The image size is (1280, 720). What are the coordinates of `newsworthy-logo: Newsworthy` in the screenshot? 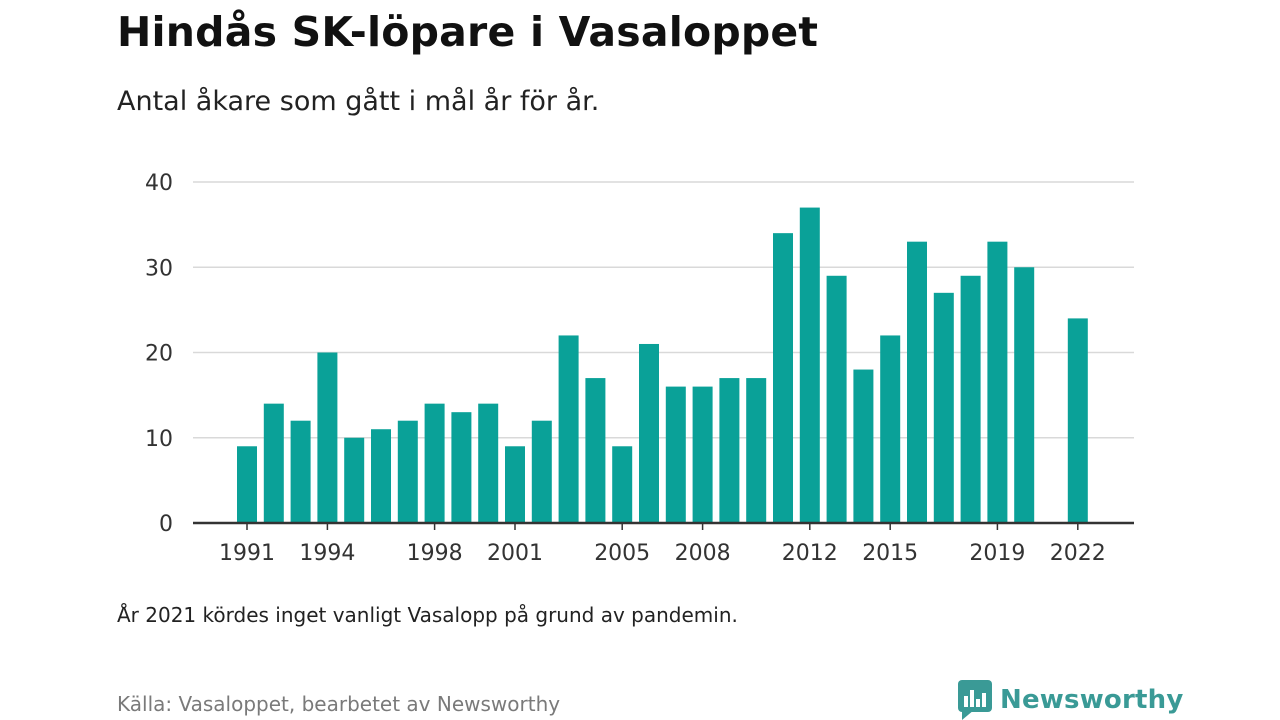 It's located at (1070, 700).